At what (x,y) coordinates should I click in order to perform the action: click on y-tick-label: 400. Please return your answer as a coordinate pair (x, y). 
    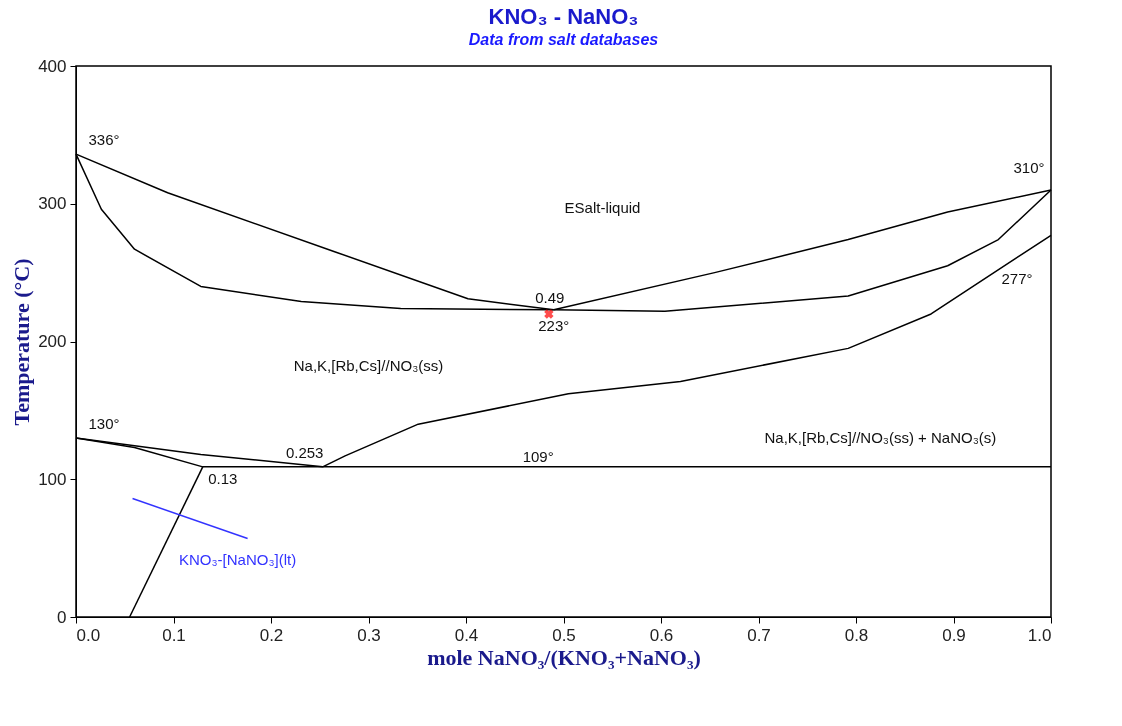
    Looking at the image, I should click on (52, 66).